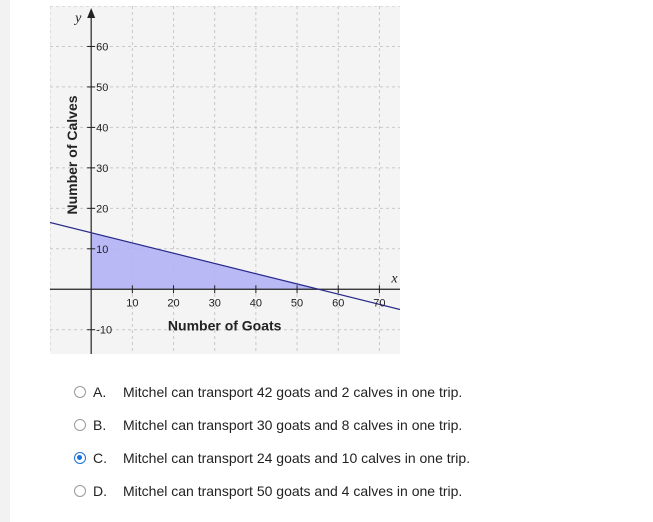 This screenshot has width=653, height=522. I want to click on option-letter: D., so click(100, 491).